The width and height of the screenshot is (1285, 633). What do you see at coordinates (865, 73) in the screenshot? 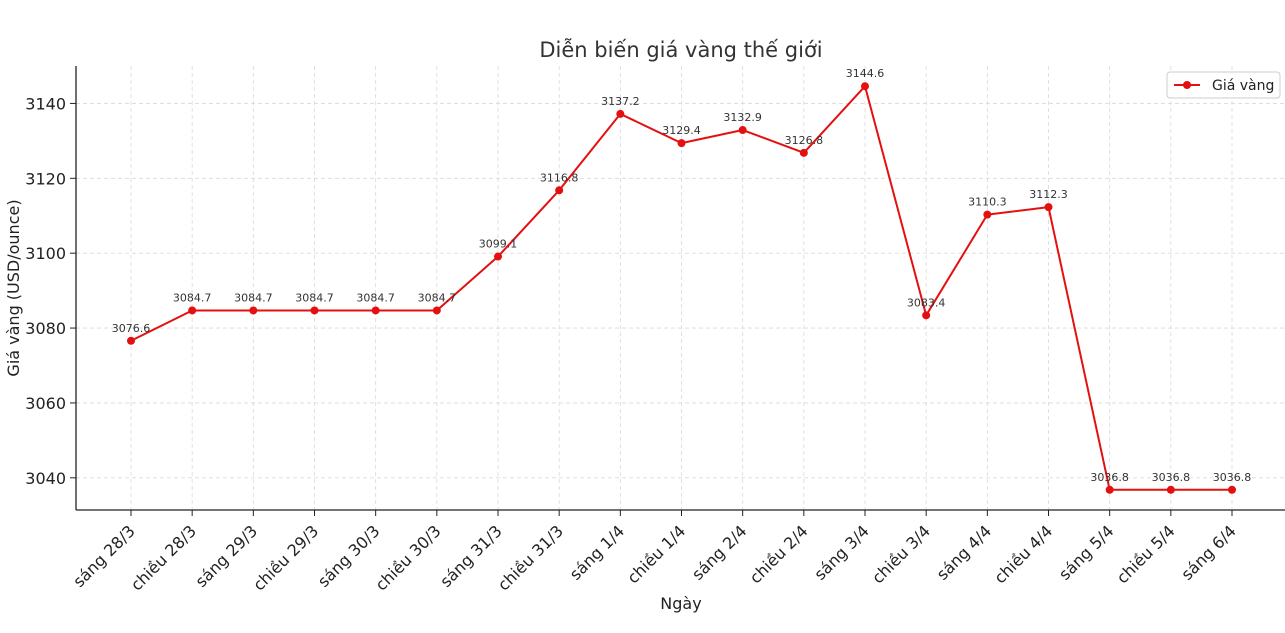
I see `data-label: 3144.6` at bounding box center [865, 73].